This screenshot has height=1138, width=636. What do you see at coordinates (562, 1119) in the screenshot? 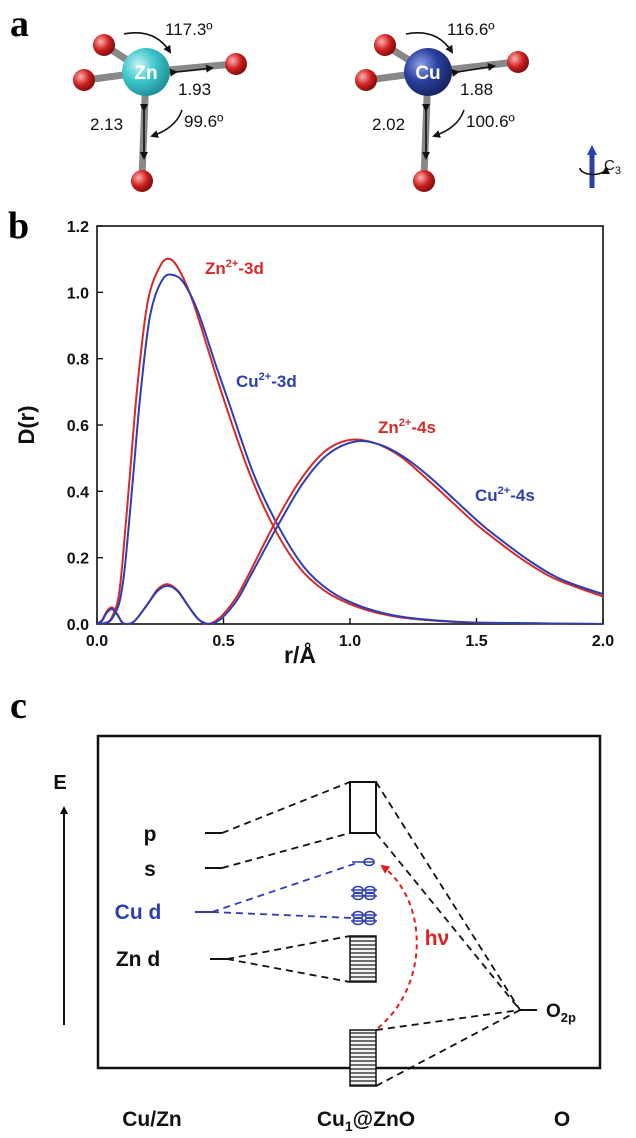
I see `x-label-right: O` at bounding box center [562, 1119].